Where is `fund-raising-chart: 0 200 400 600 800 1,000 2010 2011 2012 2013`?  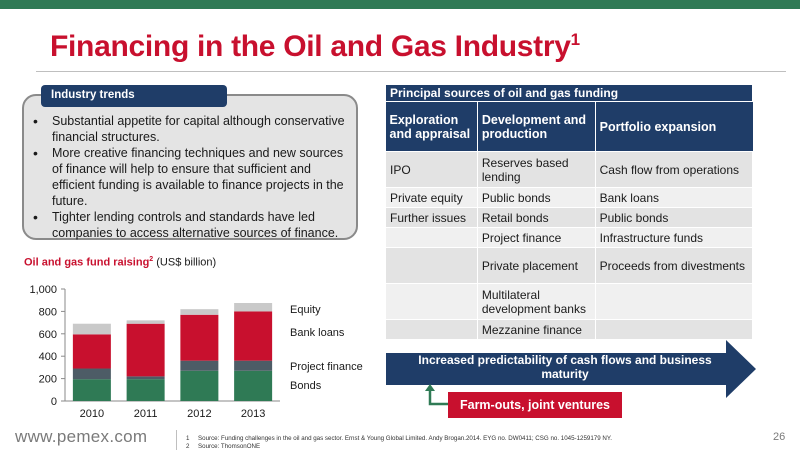 fund-raising-chart: 0 200 400 600 800 1,000 2010 2011 2012 2013 is located at coordinates (154, 352).